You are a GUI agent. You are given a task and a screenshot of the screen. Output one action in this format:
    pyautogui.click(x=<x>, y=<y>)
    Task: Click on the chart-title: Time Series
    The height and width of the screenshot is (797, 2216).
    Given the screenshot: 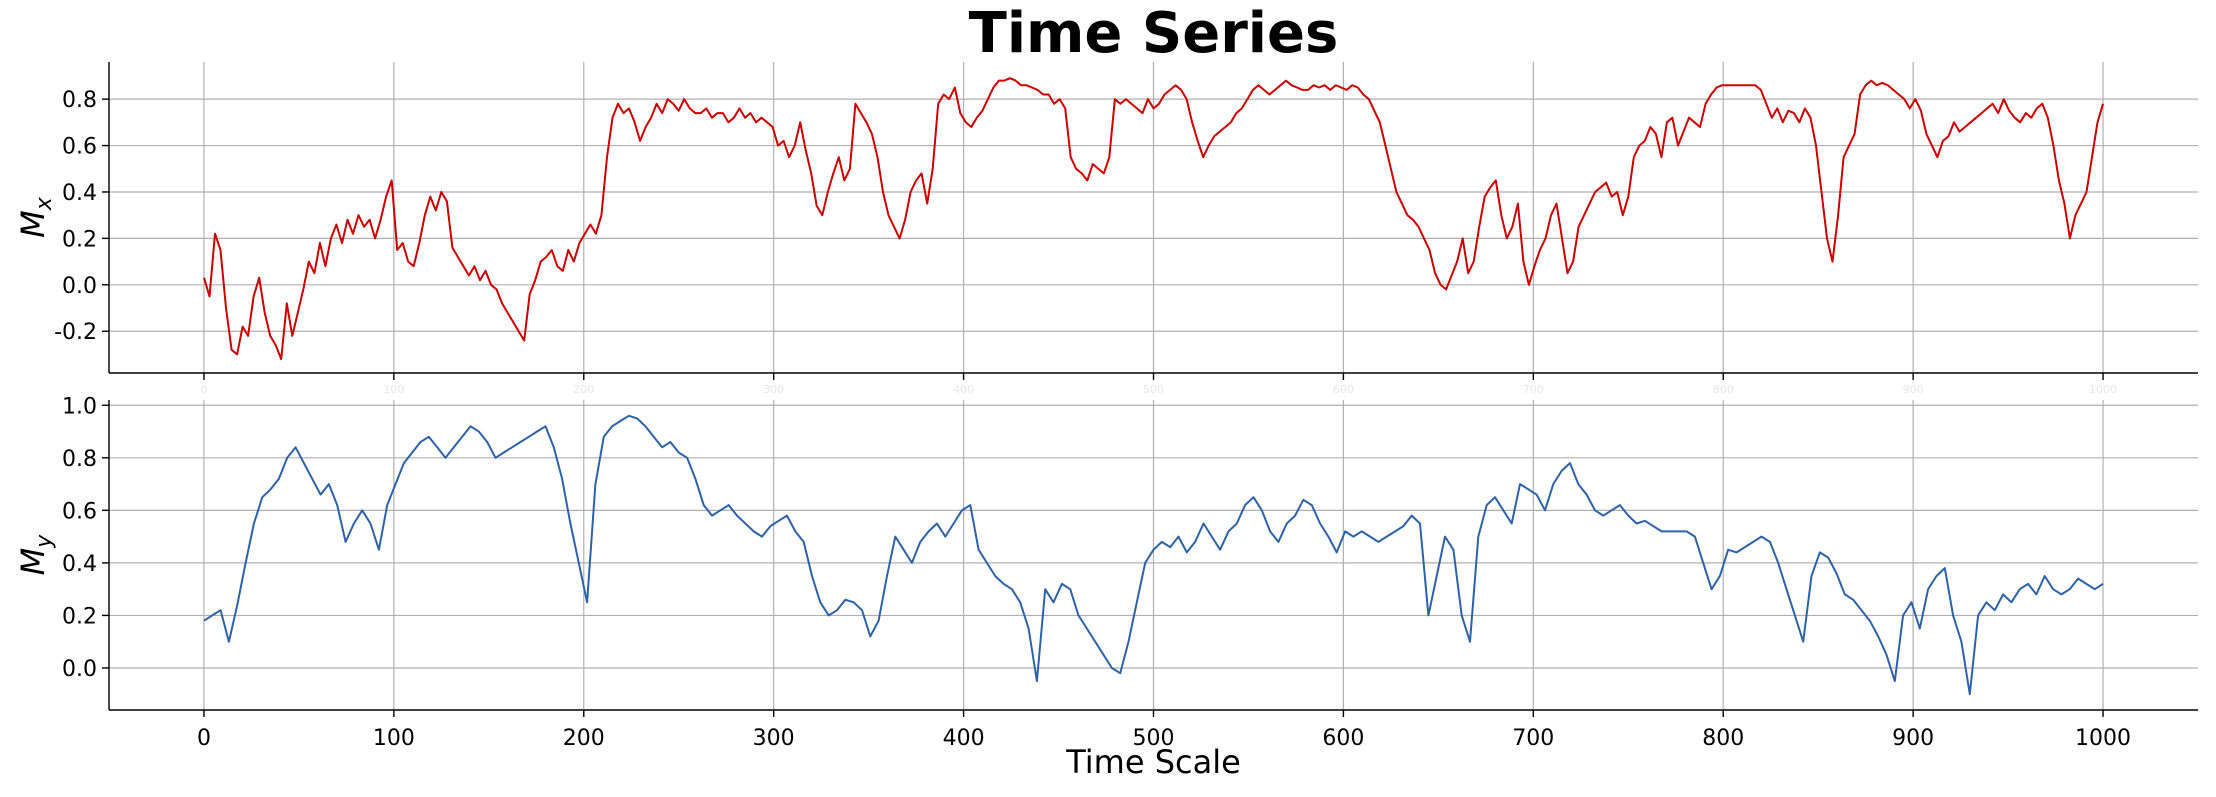 What is the action you would take?
    pyautogui.click(x=1154, y=33)
    